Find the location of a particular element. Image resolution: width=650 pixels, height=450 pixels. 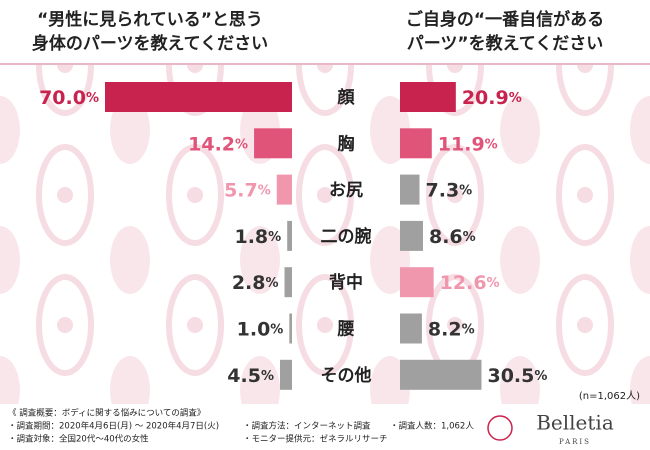

footer-text: ・調査人数：1,062人 is located at coordinates (432, 426).